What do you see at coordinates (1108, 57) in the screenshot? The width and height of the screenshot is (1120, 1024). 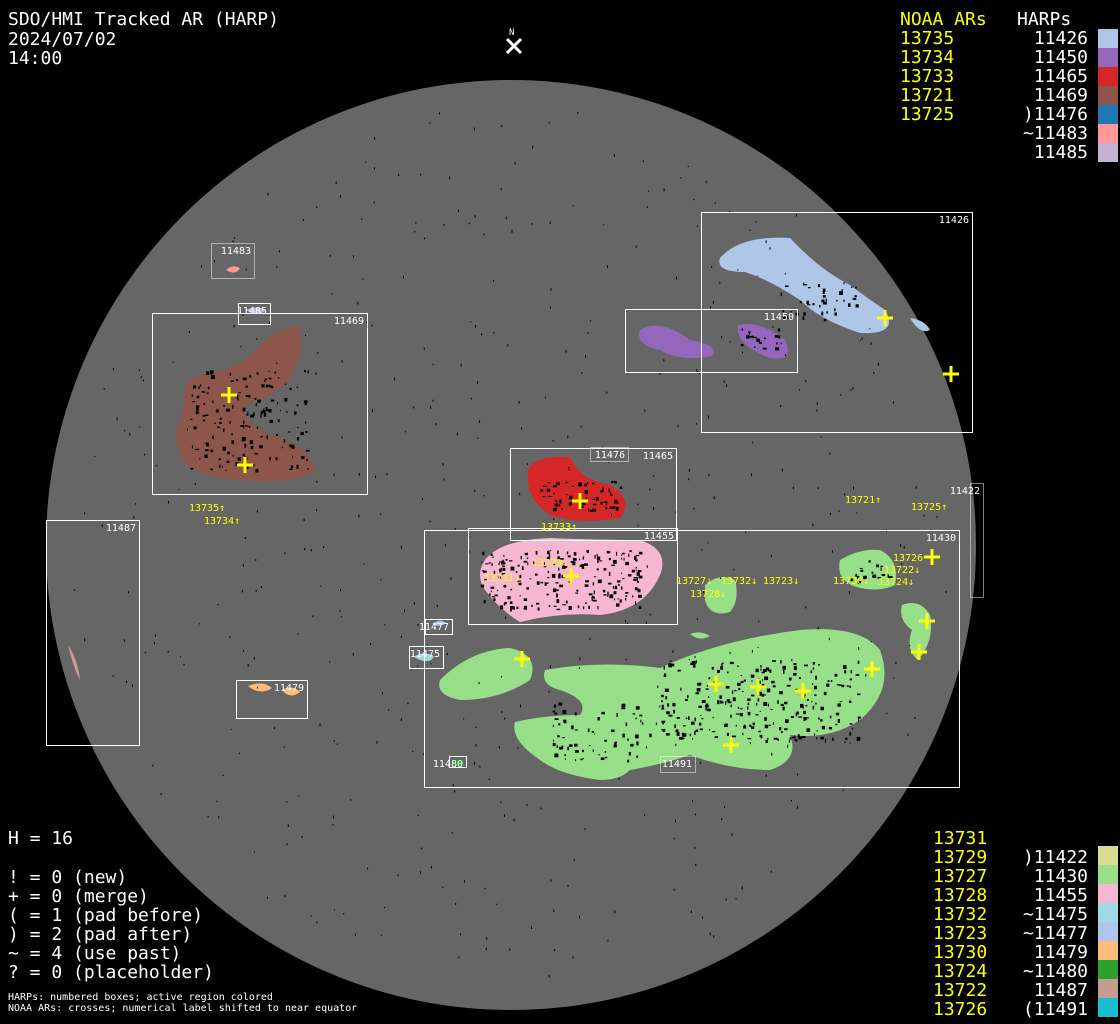 I see `harp-color-swatch` at bounding box center [1108, 57].